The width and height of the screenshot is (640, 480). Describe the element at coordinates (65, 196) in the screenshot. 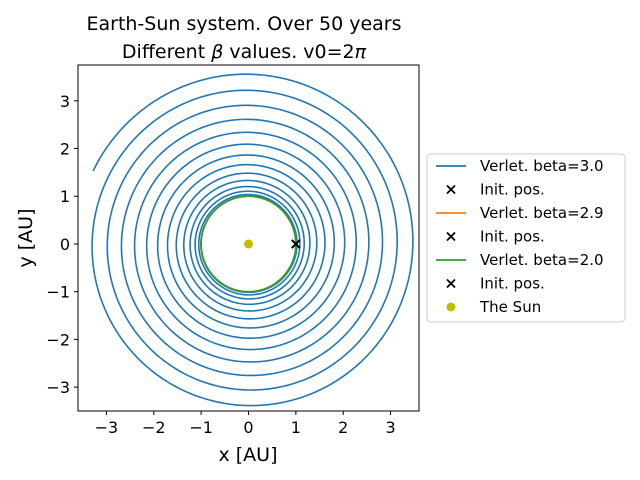

I see `y-tick-label-4: 1` at that location.